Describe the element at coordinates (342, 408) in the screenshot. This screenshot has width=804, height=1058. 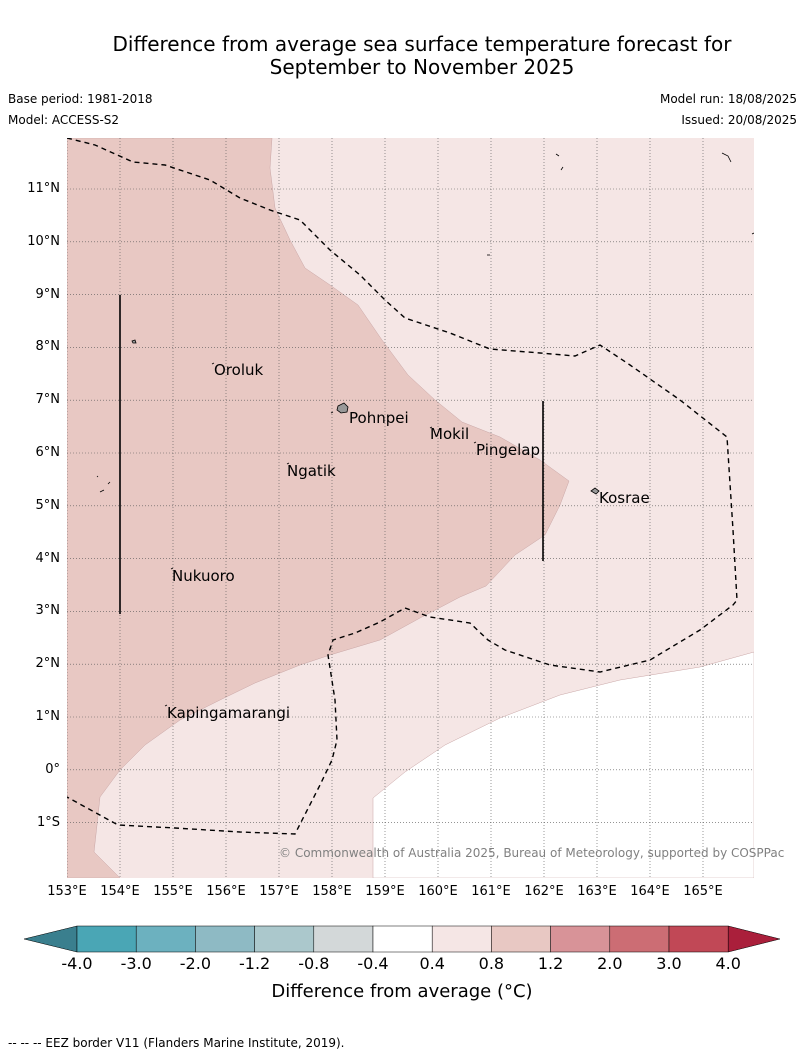
I see `pohnpei-island` at that location.